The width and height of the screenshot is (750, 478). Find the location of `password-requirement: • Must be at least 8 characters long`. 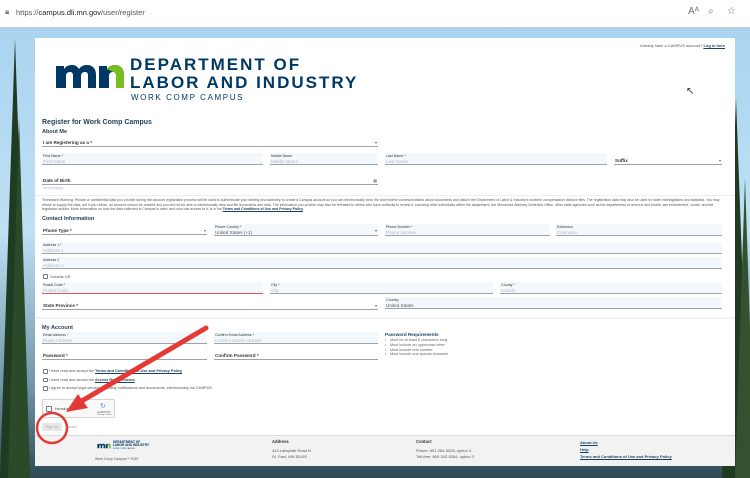

password-requirement: • Must be at least 8 characters long is located at coordinates (416, 340).